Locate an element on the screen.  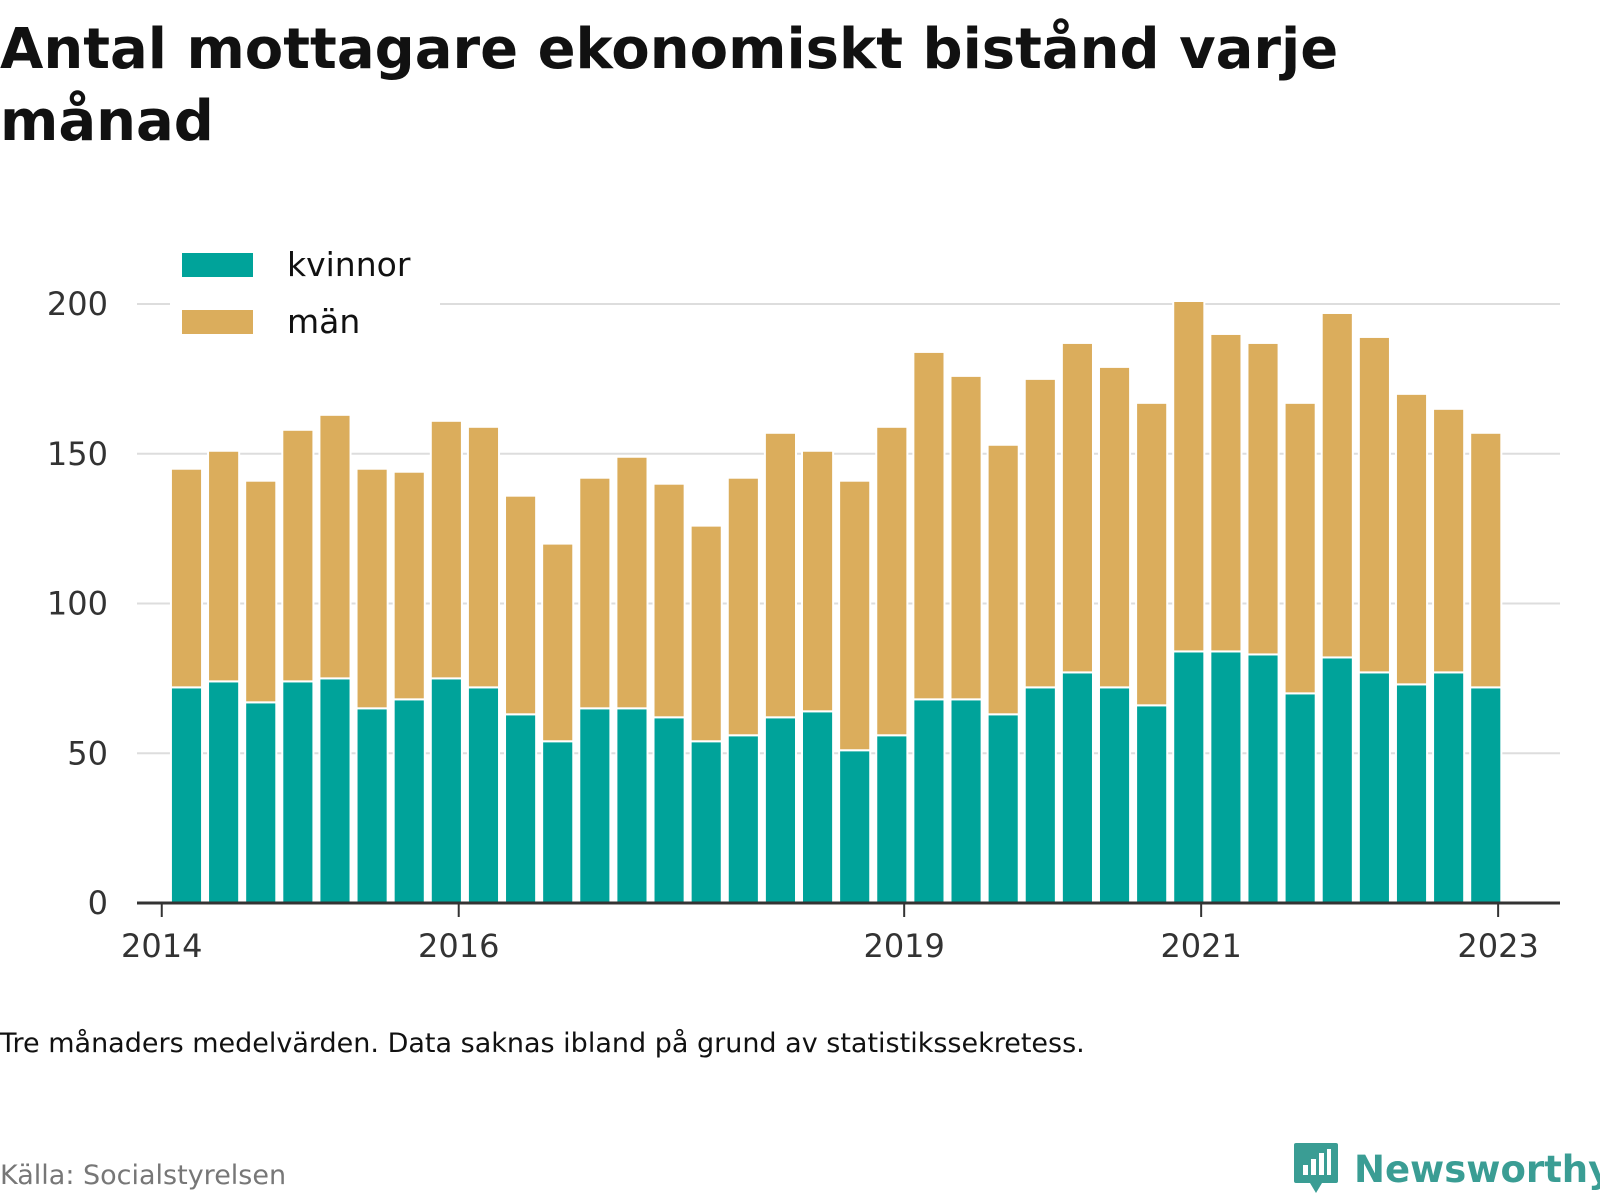
y-tick-label: 150 is located at coordinates (77, 454).